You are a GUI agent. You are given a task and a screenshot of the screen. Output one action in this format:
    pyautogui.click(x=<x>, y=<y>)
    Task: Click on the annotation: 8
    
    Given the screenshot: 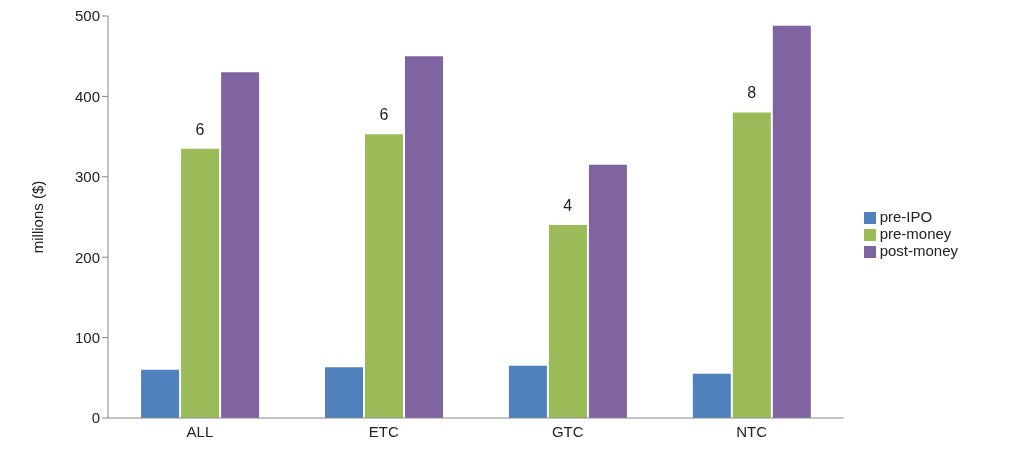 What is the action you would take?
    pyautogui.click(x=752, y=93)
    